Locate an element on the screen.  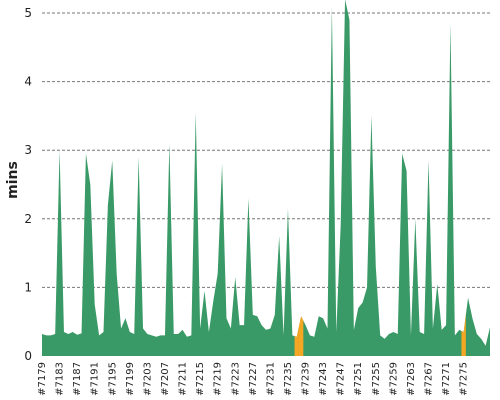
y-tick-label: 2 is located at coordinates (28, 219).